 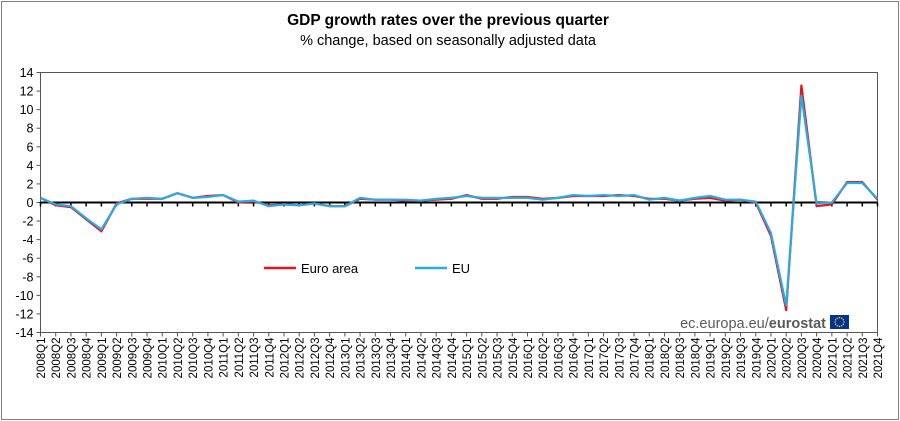 What do you see at coordinates (377, 358) in the screenshot?
I see `x-tick-label: 2013Q3` at bounding box center [377, 358].